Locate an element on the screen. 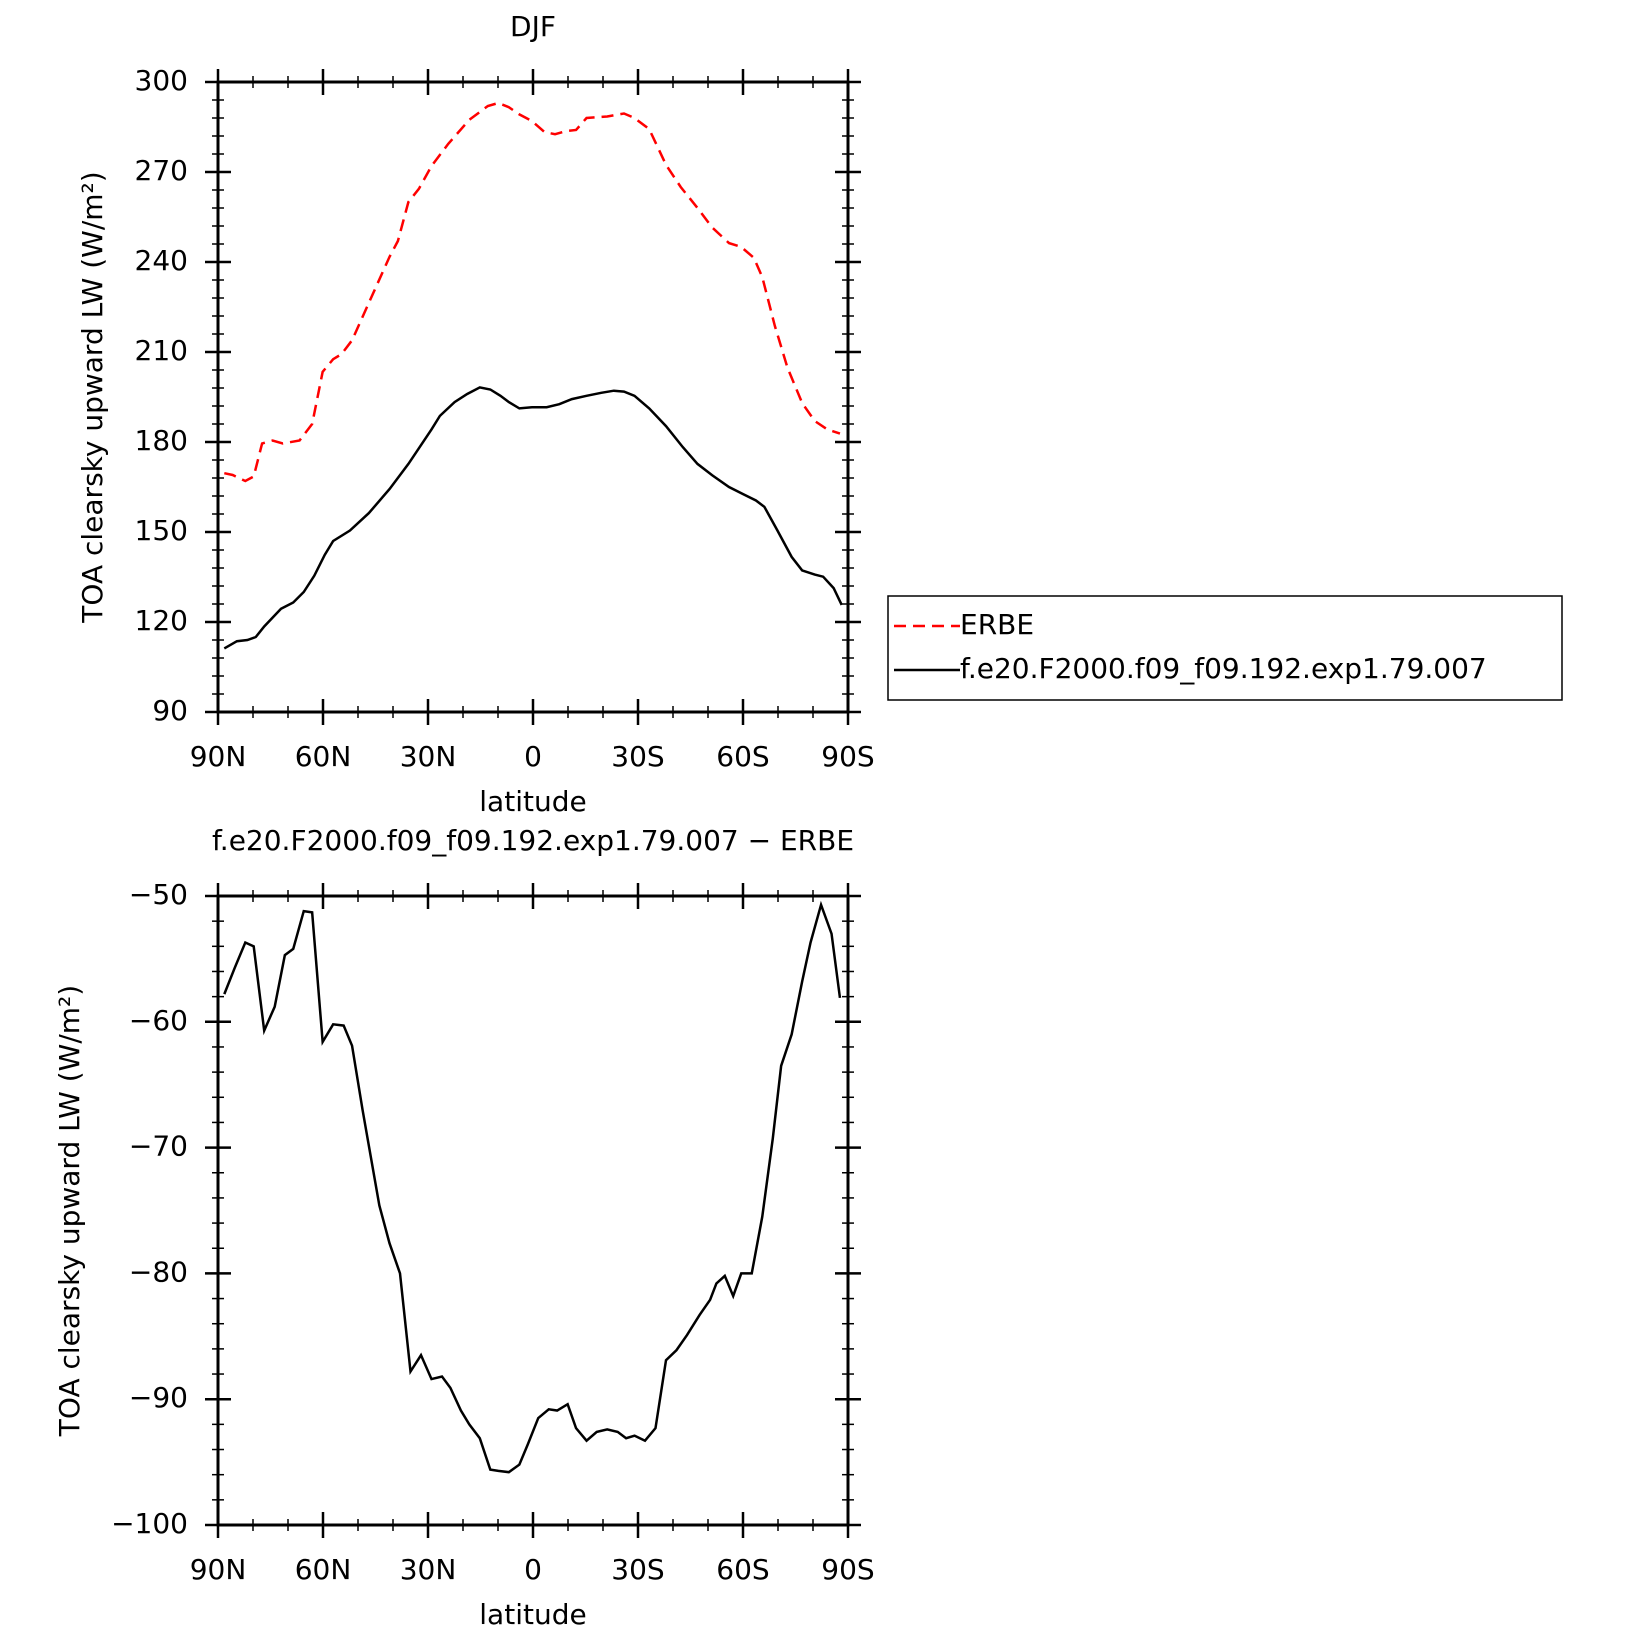 The image size is (1633, 1630). y-tick-label: 240 is located at coordinates (161, 260).